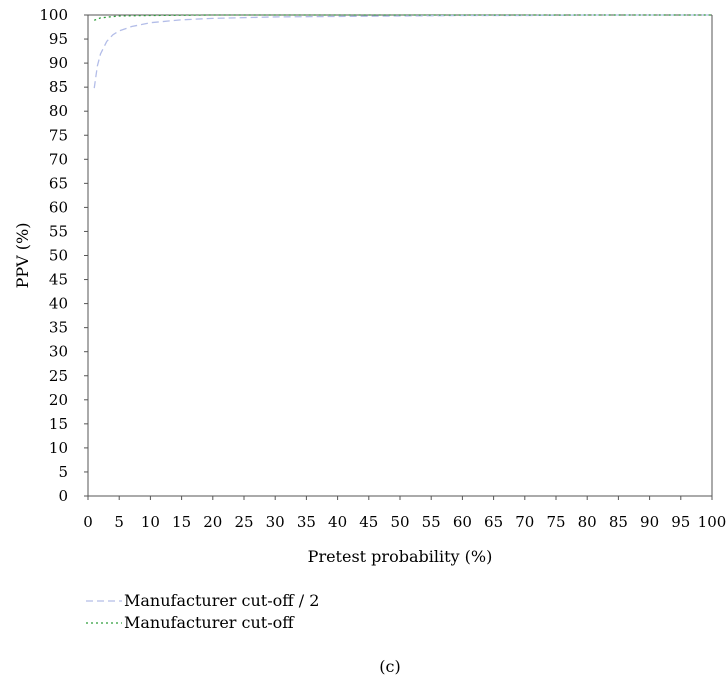 The width and height of the screenshot is (726, 680). Describe the element at coordinates (58, 111) in the screenshot. I see `y-tick-label: 80` at that location.